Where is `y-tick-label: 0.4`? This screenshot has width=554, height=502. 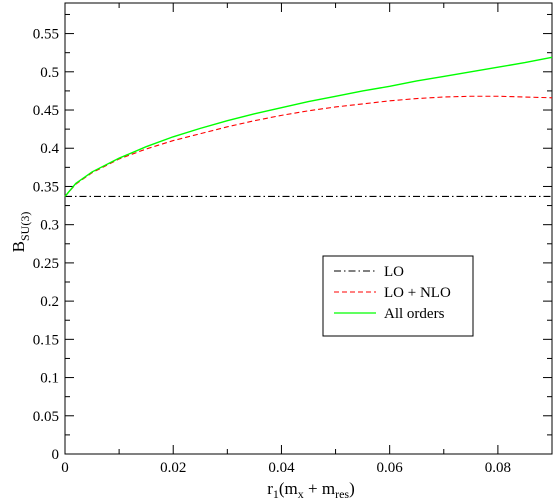 y-tick-label: 0.4 is located at coordinates (49, 149).